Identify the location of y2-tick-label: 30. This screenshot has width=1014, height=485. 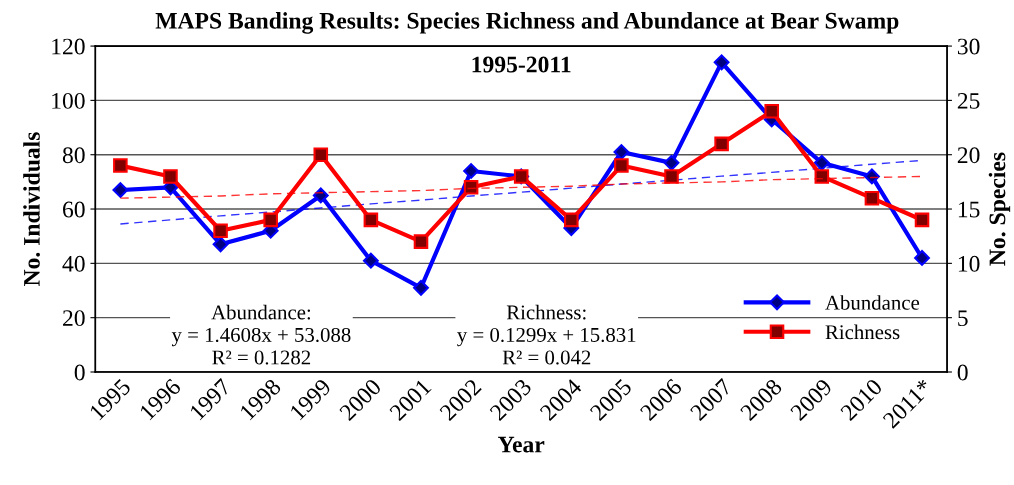
(968, 46).